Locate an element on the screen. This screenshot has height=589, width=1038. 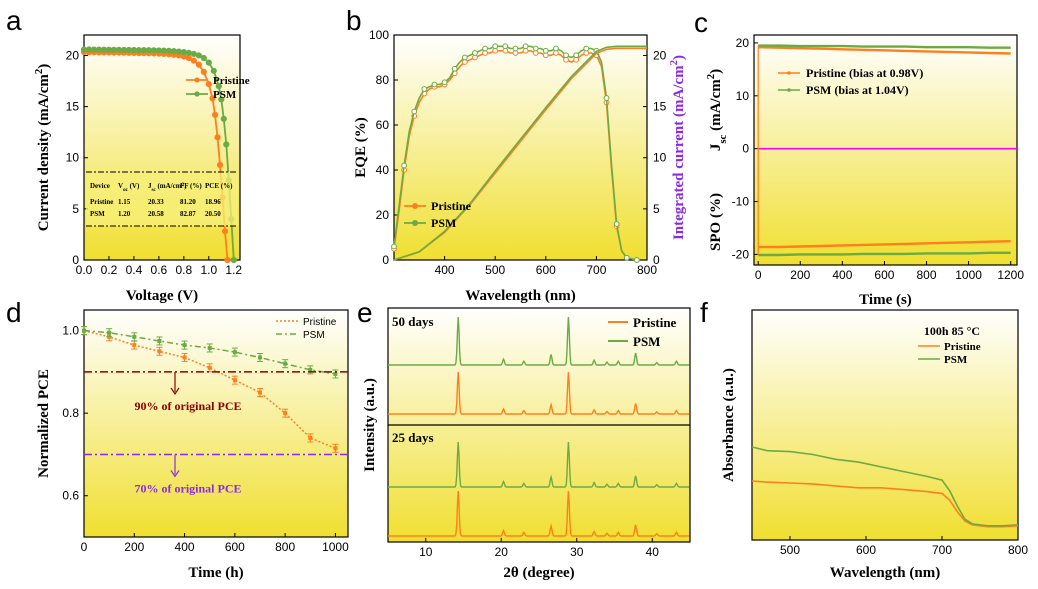
panel-c-xtick-label: 800 is located at coordinates (927, 275).